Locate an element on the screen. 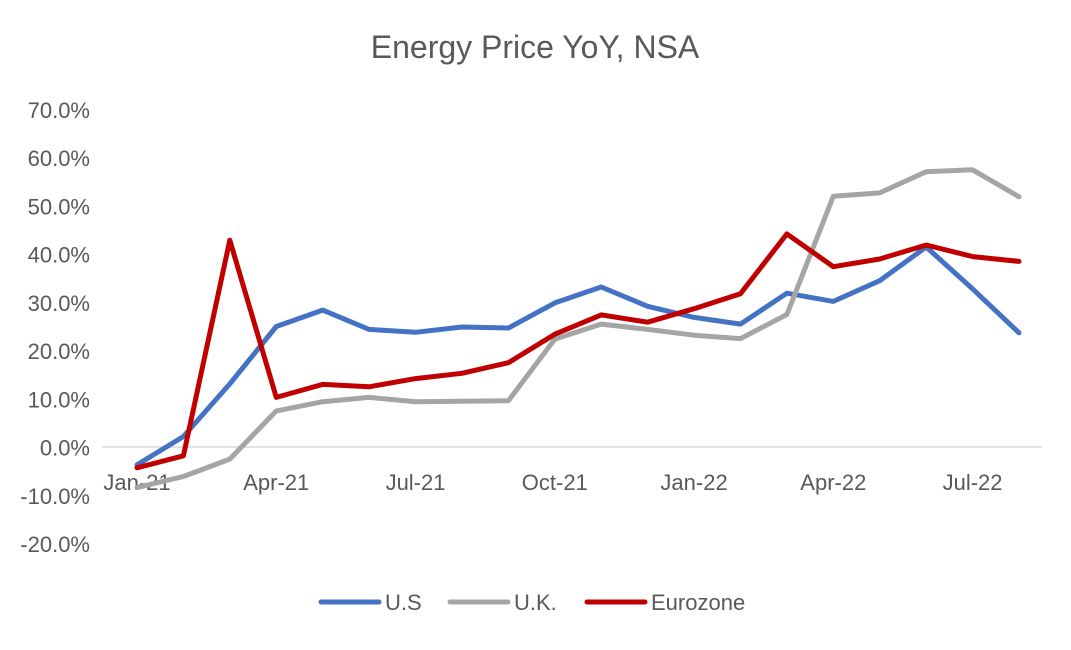  y-tick-label: 70.0% is located at coordinates (59, 110).